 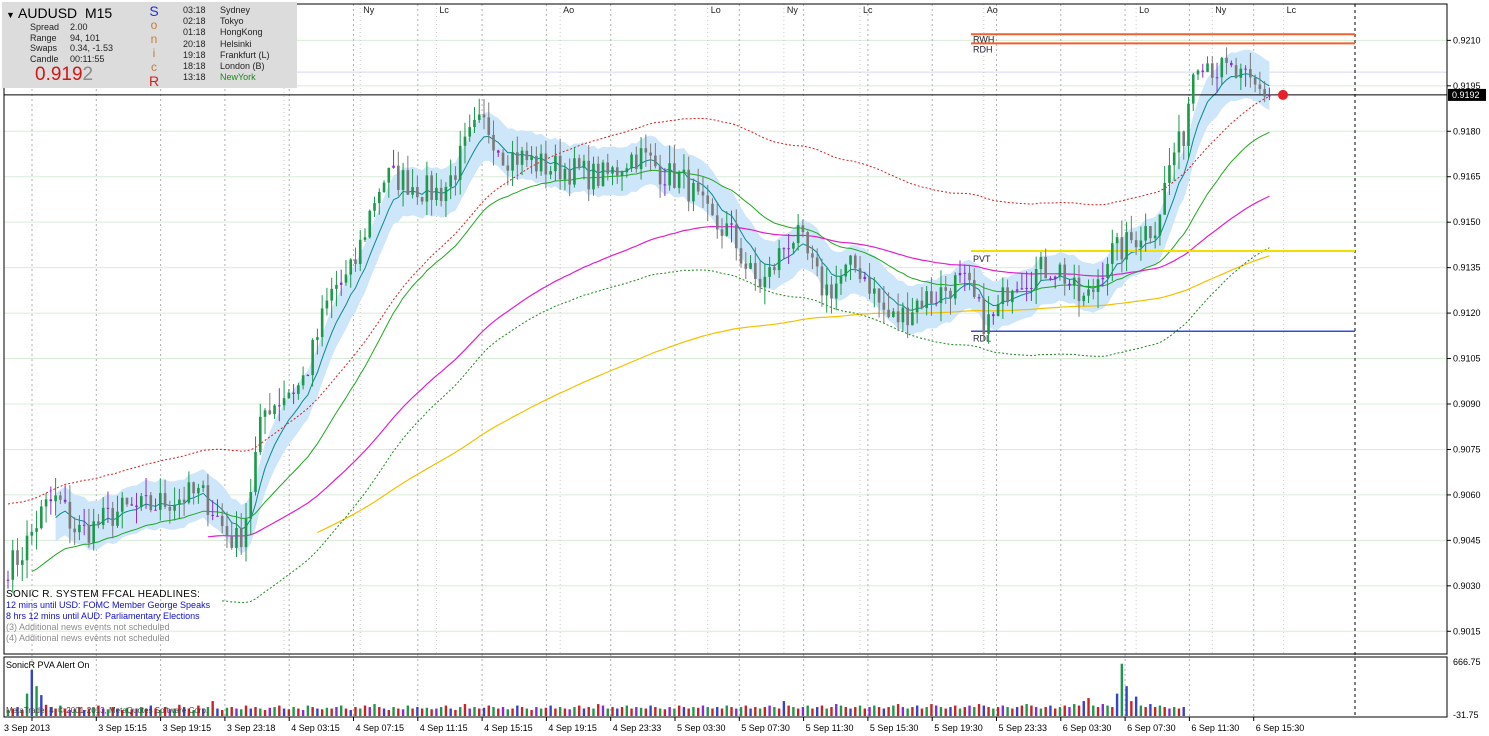 What do you see at coordinates (765, 728) in the screenshot?
I see `x-tick-label: 5 Sep 07:30` at bounding box center [765, 728].